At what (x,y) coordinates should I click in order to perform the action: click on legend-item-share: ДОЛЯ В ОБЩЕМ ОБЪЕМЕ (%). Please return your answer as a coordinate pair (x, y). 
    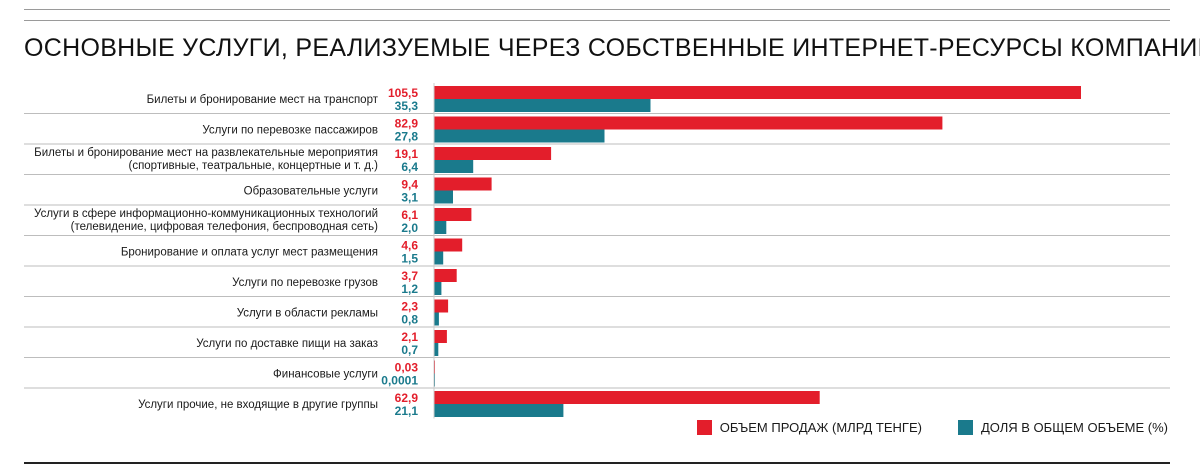
    Looking at the image, I should click on (1062, 427).